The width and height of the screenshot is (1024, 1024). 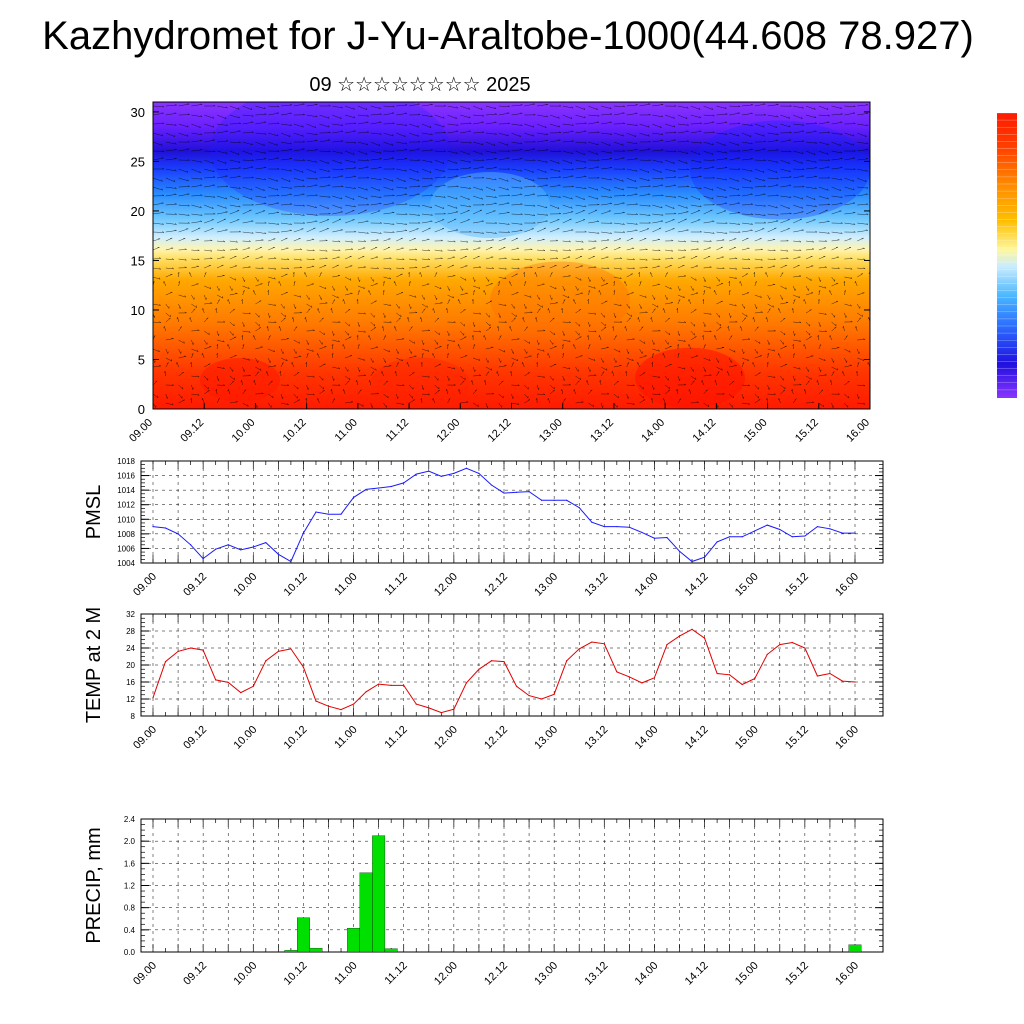 I want to click on x-tick-label: 14.12, so click(x=697, y=585).